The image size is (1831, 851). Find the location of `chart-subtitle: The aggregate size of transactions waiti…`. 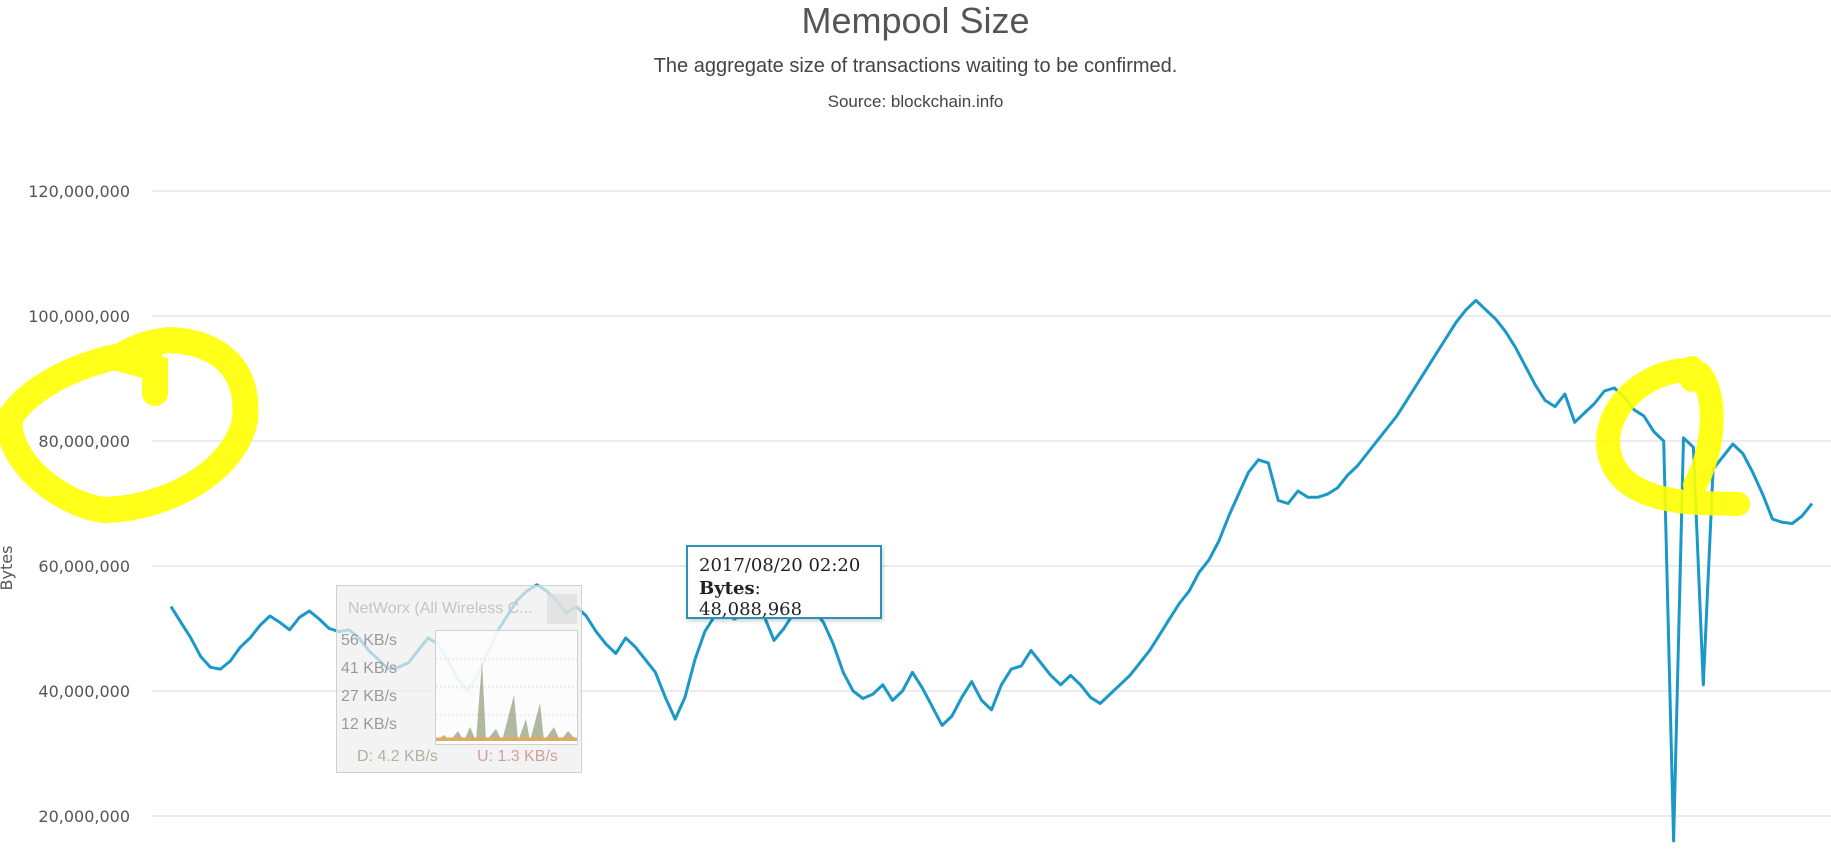

chart-subtitle: The aggregate size of transactions waiti… is located at coordinates (915, 66).